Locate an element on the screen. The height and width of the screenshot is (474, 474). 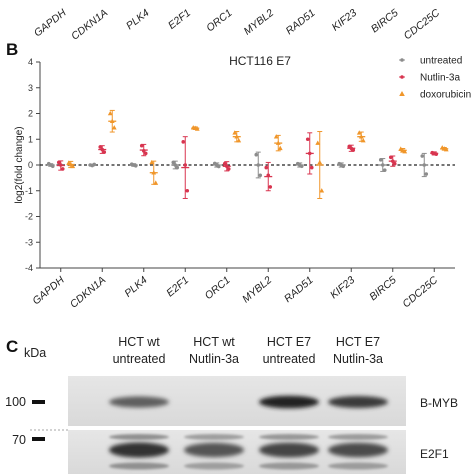
x-tick-label-cdkn1a: CDKN1A is located at coordinates (88, 292).